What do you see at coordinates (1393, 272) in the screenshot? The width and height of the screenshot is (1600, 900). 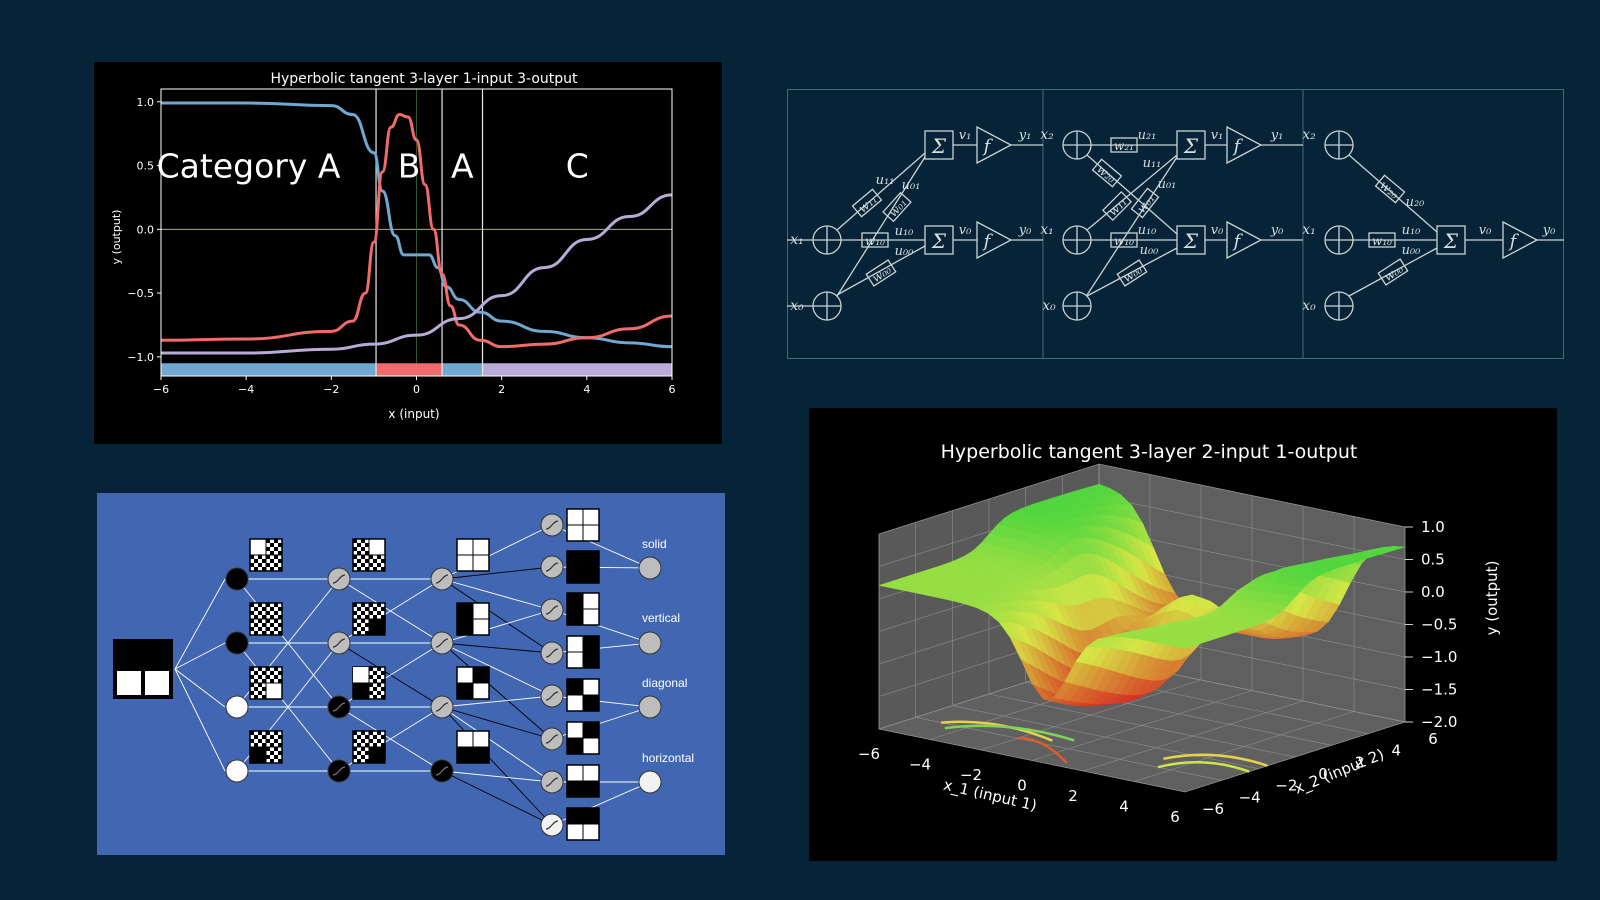 I see `weight-box: w₀₀` at bounding box center [1393, 272].